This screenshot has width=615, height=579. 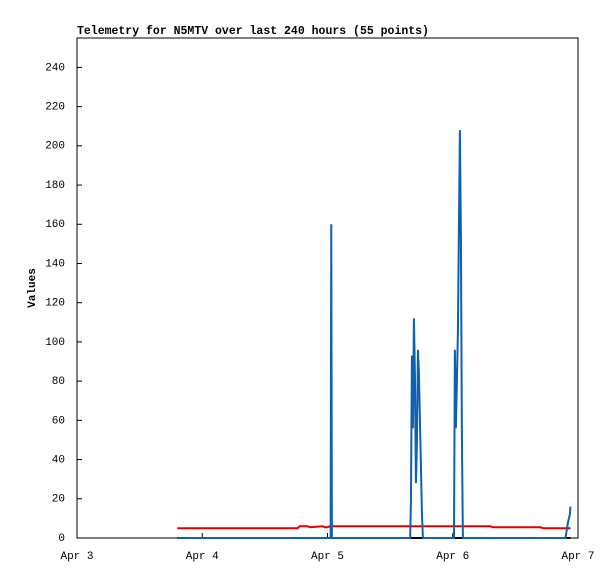 What do you see at coordinates (58, 460) in the screenshot?
I see `y-tick-label: 40` at bounding box center [58, 460].